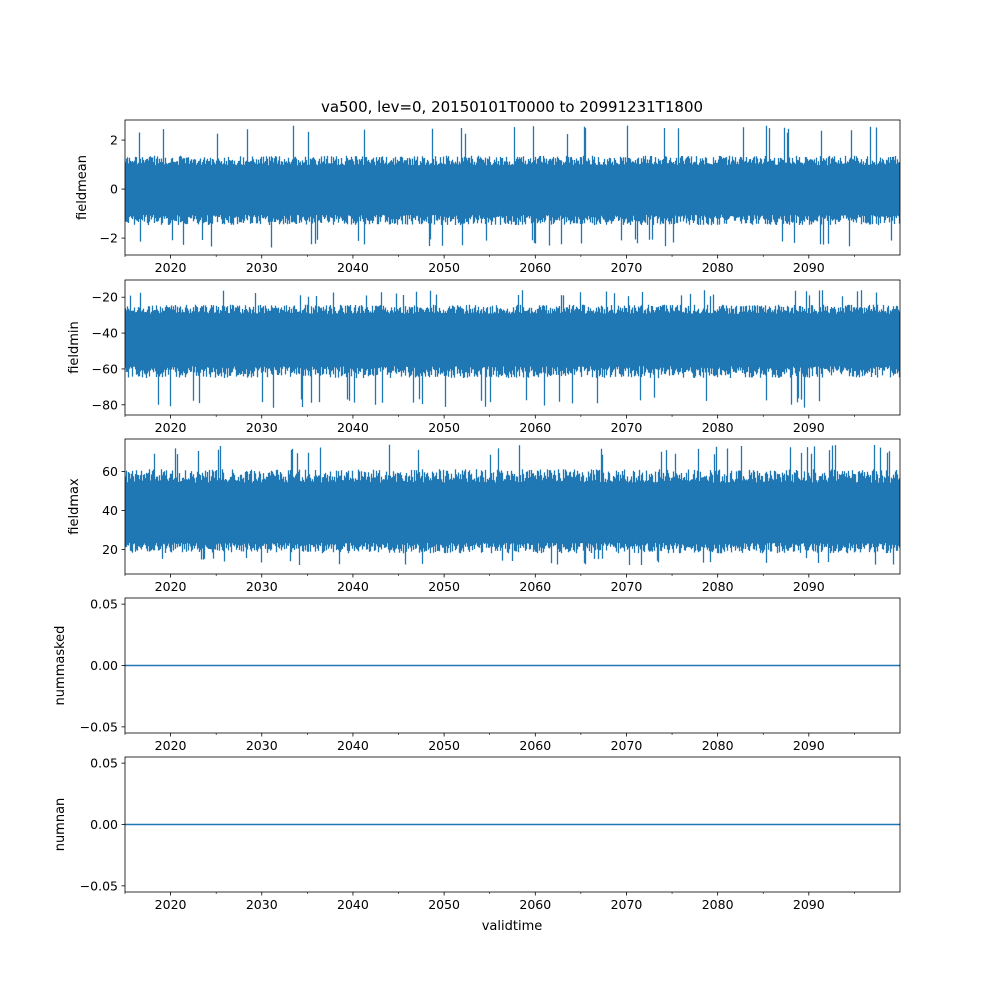 This screenshot has width=1000, height=1004. I want to click on series-line-fieldmax, so click(512, 504).